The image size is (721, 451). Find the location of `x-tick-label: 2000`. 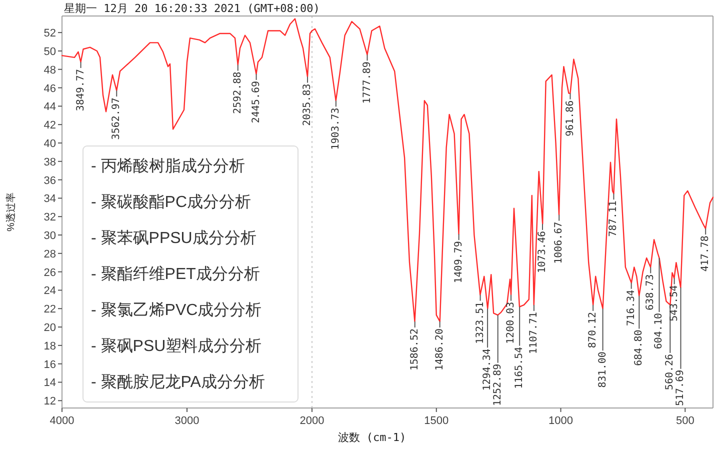

x-tick-label: 2000 is located at coordinates (312, 421).